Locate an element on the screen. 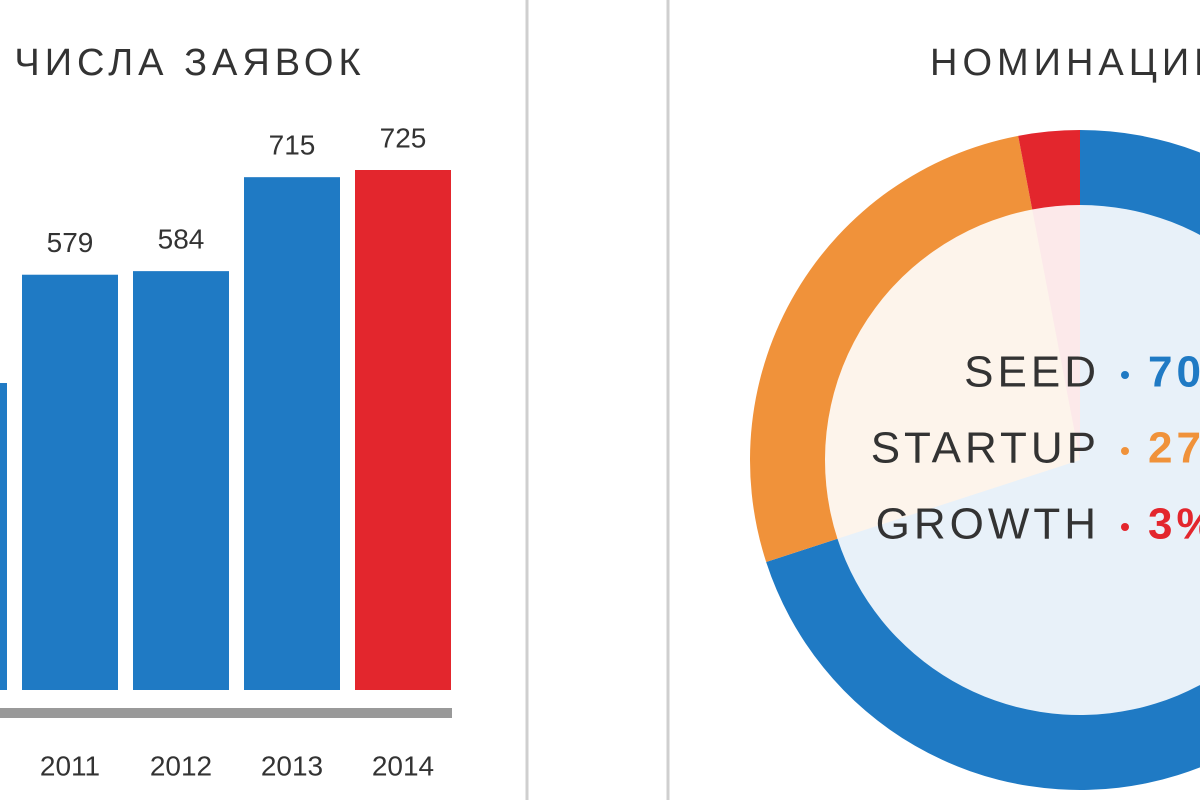  value-label: 715 is located at coordinates (292, 145).